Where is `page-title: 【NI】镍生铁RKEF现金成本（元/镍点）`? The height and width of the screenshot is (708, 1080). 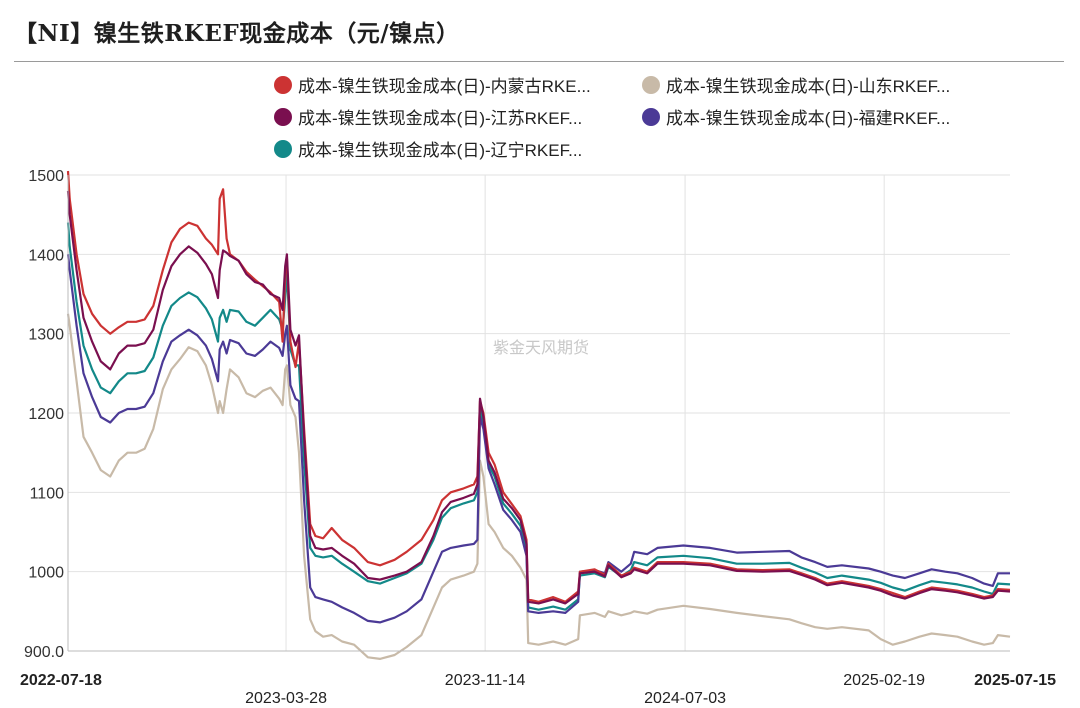 page-title: 【NI】镍生铁RKEF现金成本（元/镍点） is located at coordinates (237, 33).